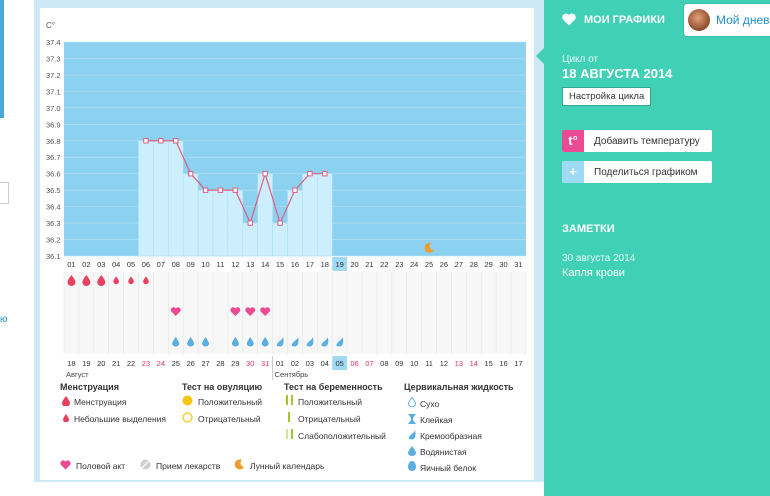  Describe the element at coordinates (429, 363) in the screenshot. I see `calendar-date-label: 11` at that location.